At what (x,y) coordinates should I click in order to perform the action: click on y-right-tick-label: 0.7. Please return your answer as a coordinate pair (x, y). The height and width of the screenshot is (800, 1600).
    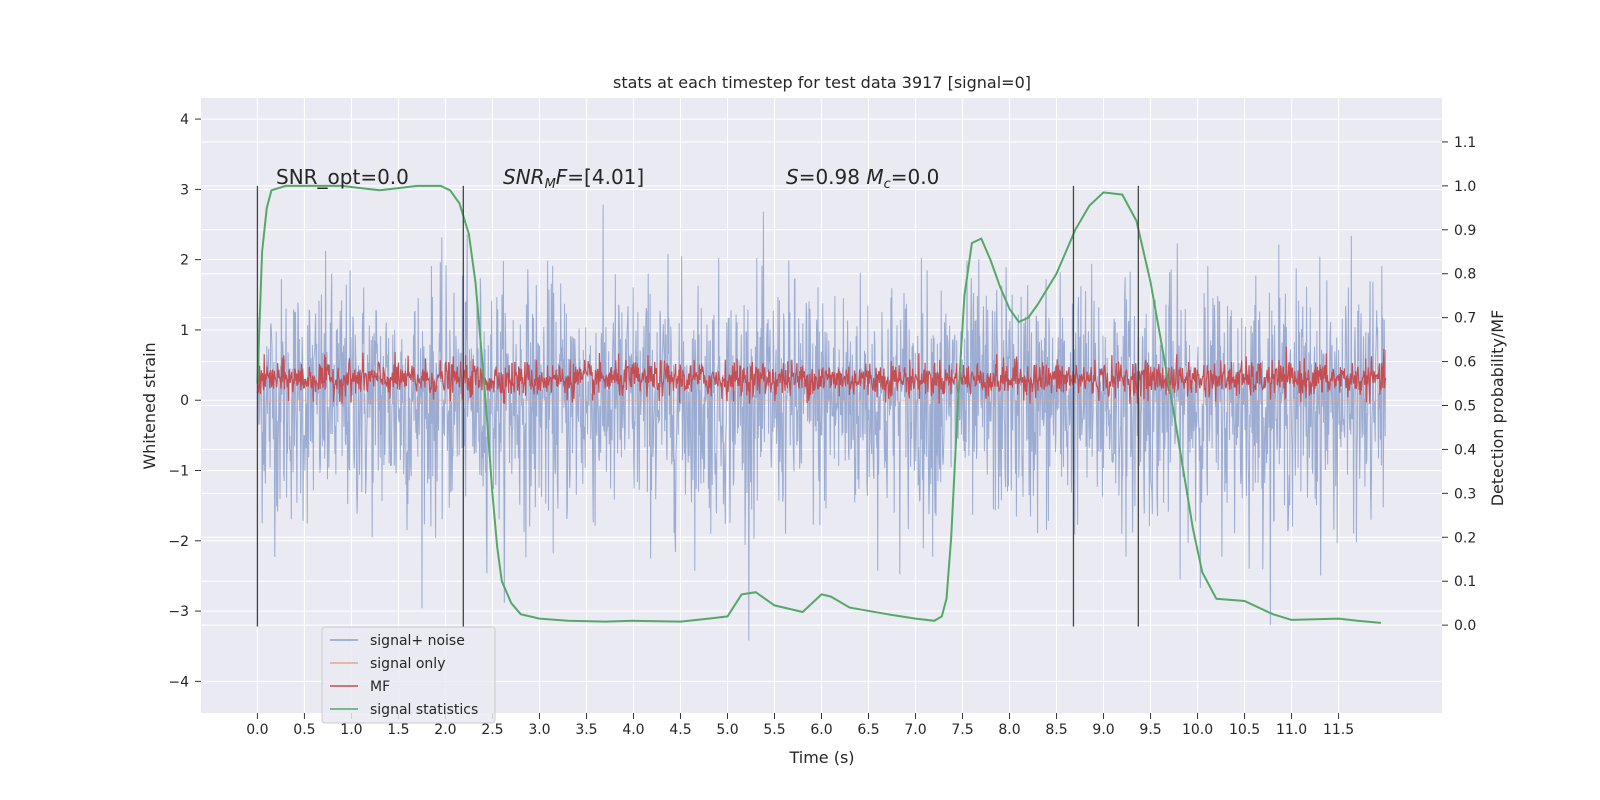
    Looking at the image, I should click on (1465, 319).